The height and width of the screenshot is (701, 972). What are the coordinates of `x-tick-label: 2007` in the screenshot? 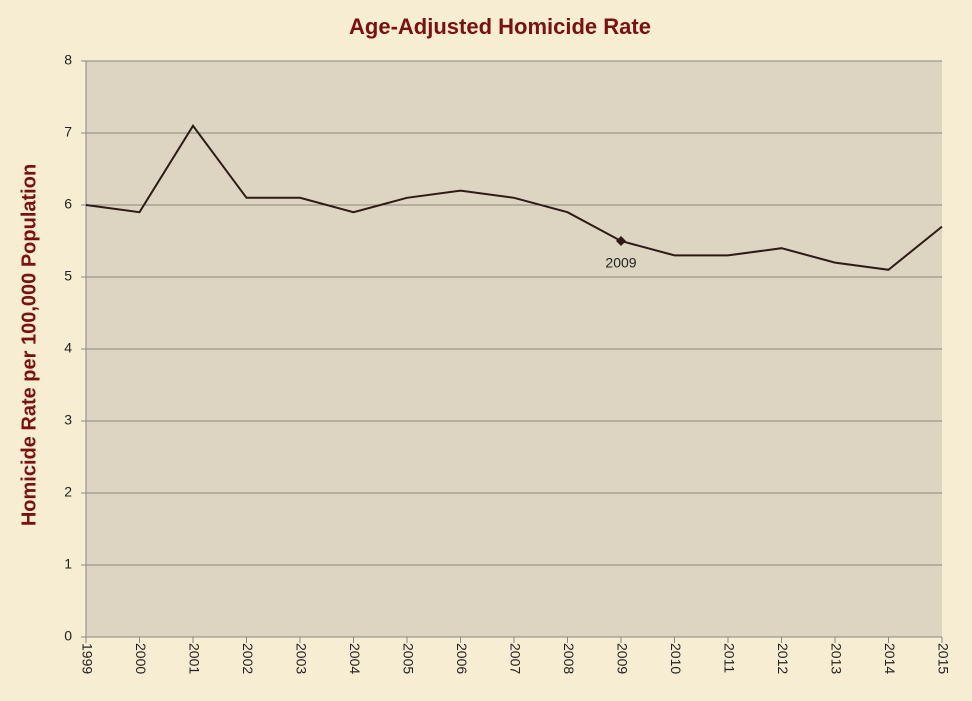 It's located at (515, 658).